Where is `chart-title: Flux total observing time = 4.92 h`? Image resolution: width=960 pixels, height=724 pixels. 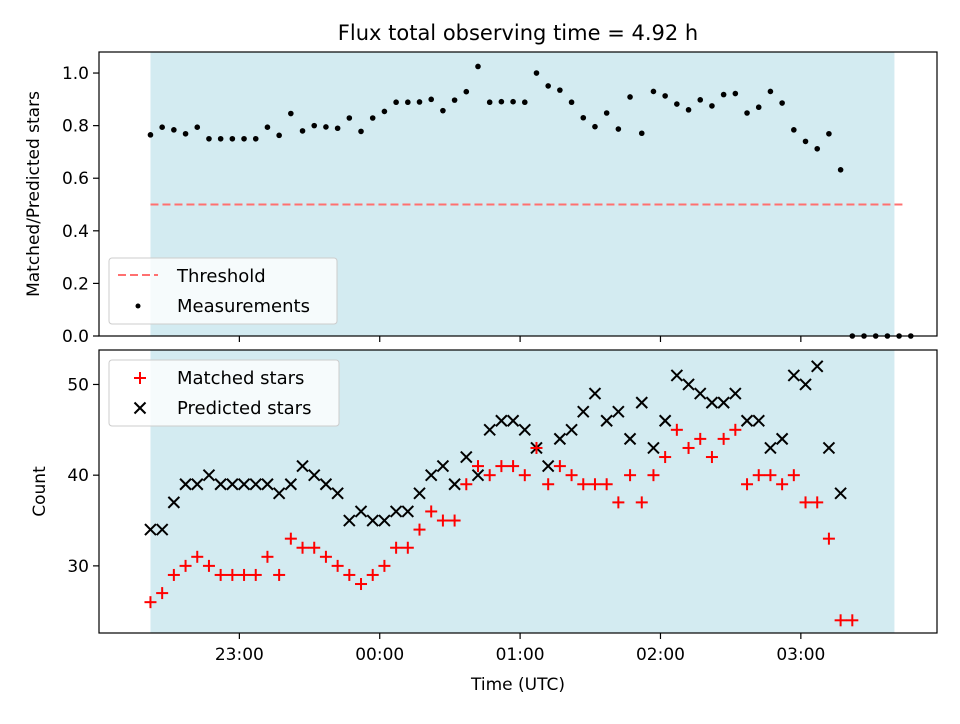
chart-title: Flux total observing time = 4.92 h is located at coordinates (518, 33).